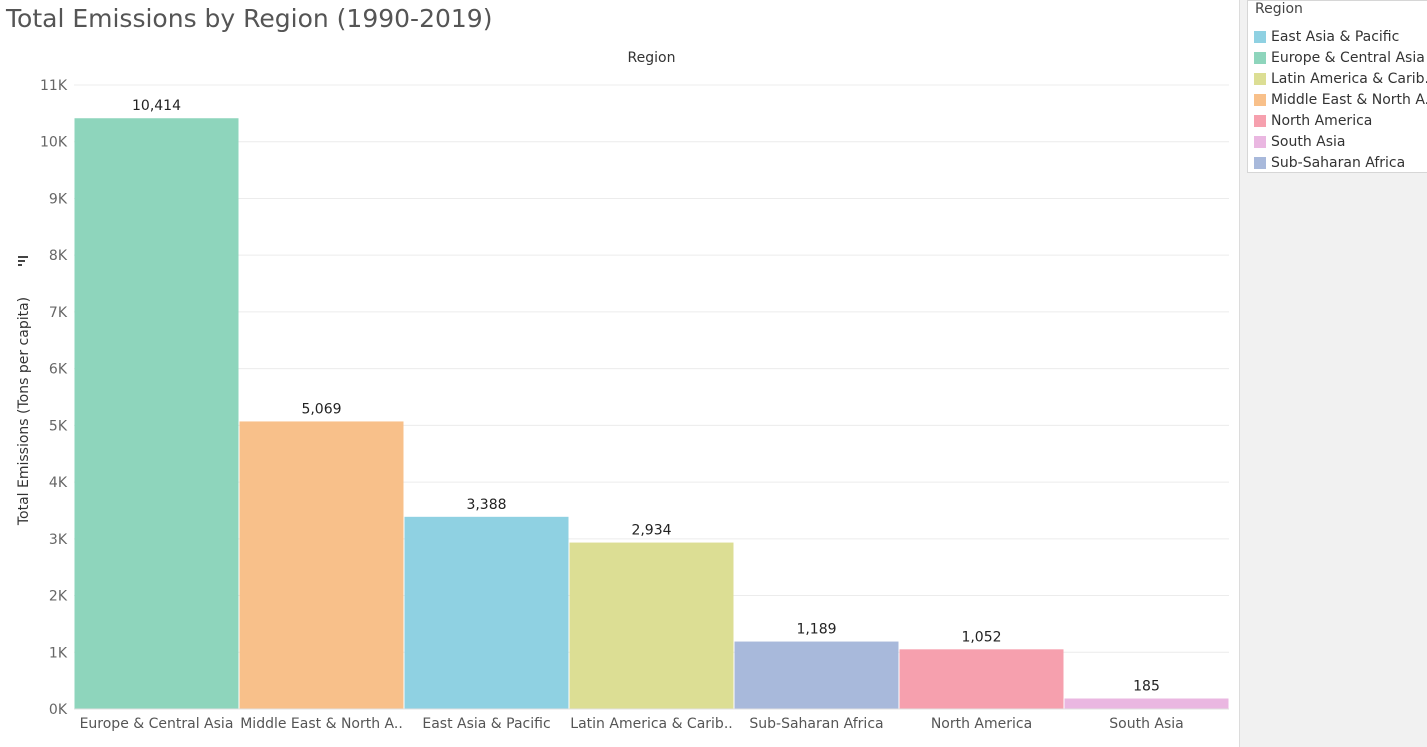  I want to click on legend-item: Latin America & Carib.., so click(1340, 79).